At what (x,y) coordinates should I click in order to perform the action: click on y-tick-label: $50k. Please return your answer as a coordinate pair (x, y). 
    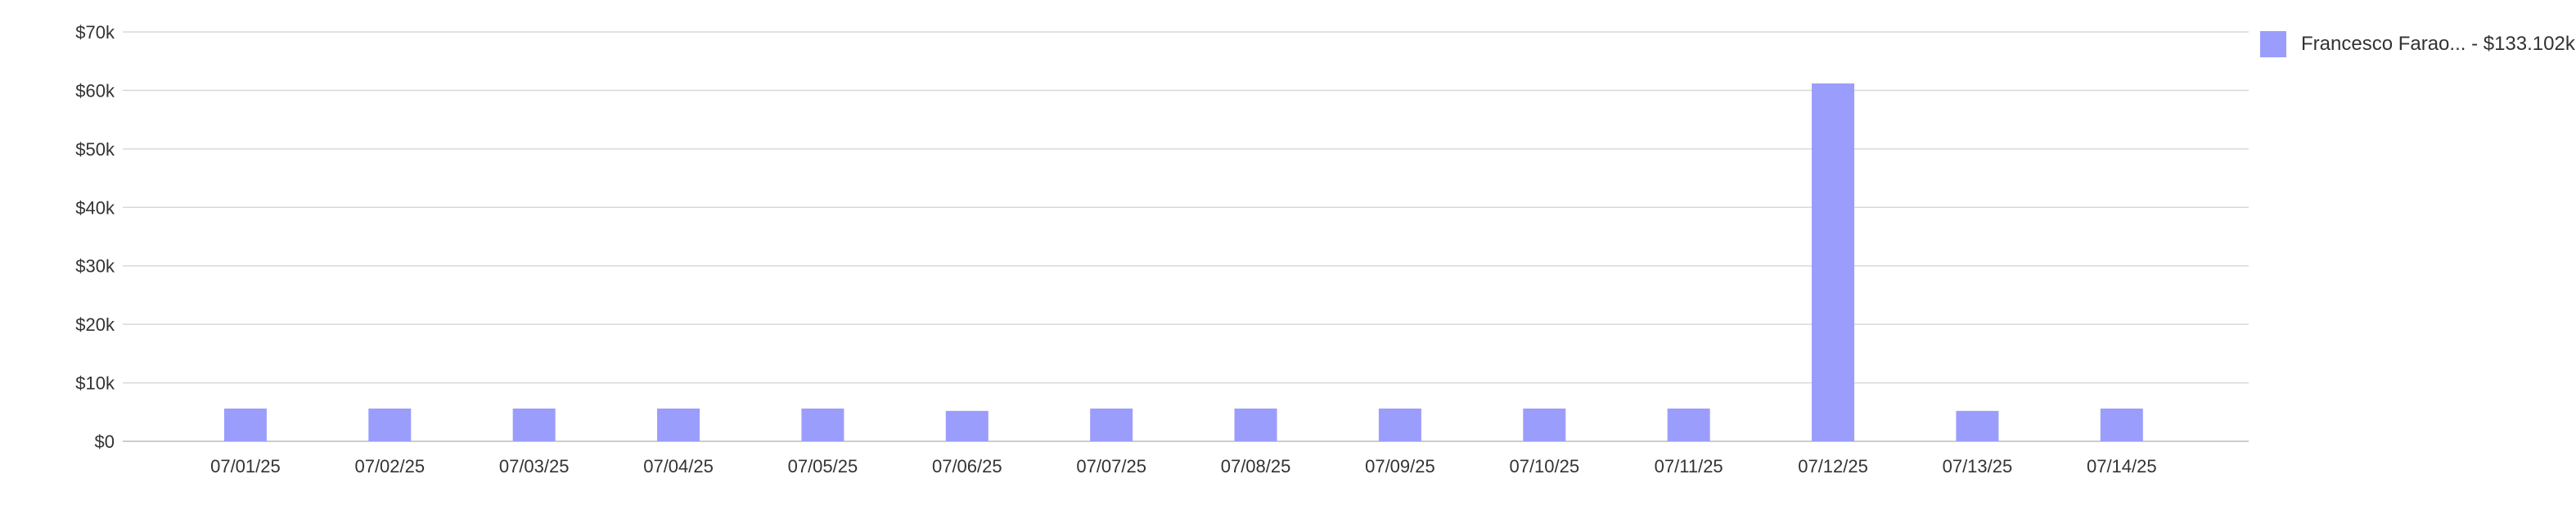
    Looking at the image, I should click on (95, 149).